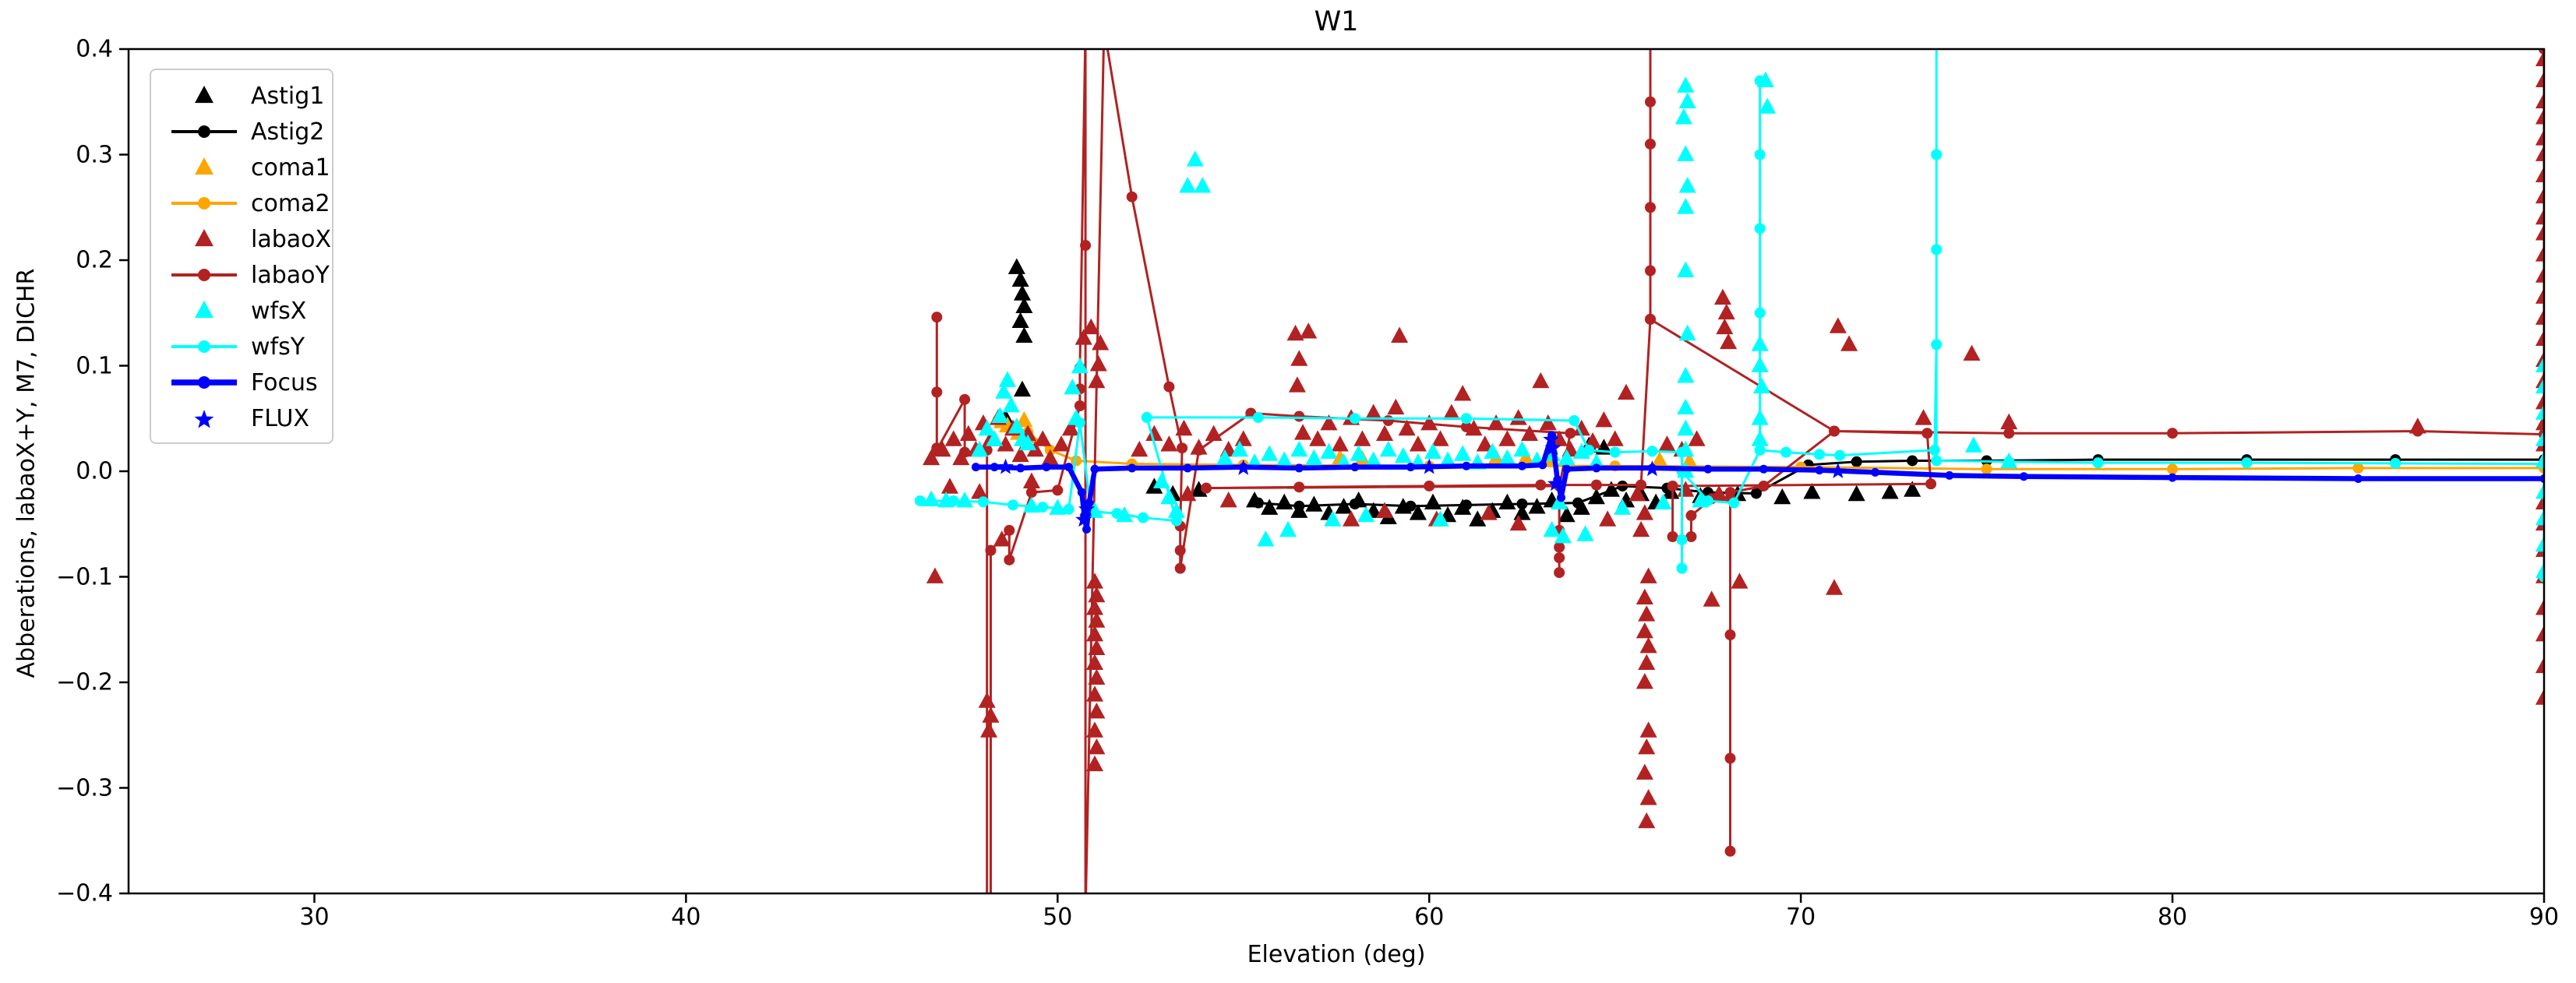 This screenshot has height=983, width=2576. I want to click on y-tick-label: −0.2, so click(84, 682).